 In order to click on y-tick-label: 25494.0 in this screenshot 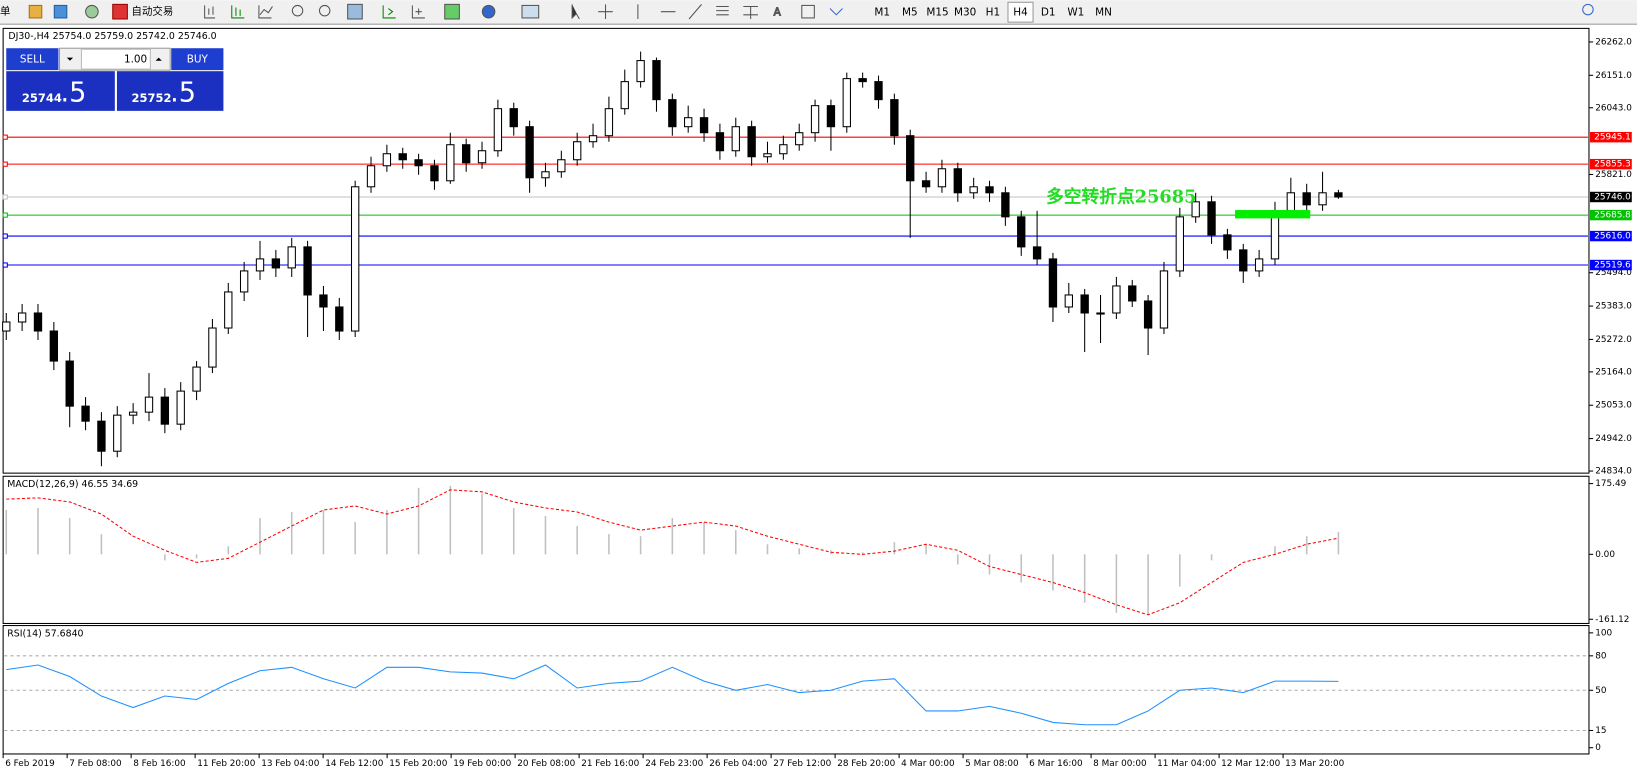, I will do `click(1613, 273)`.